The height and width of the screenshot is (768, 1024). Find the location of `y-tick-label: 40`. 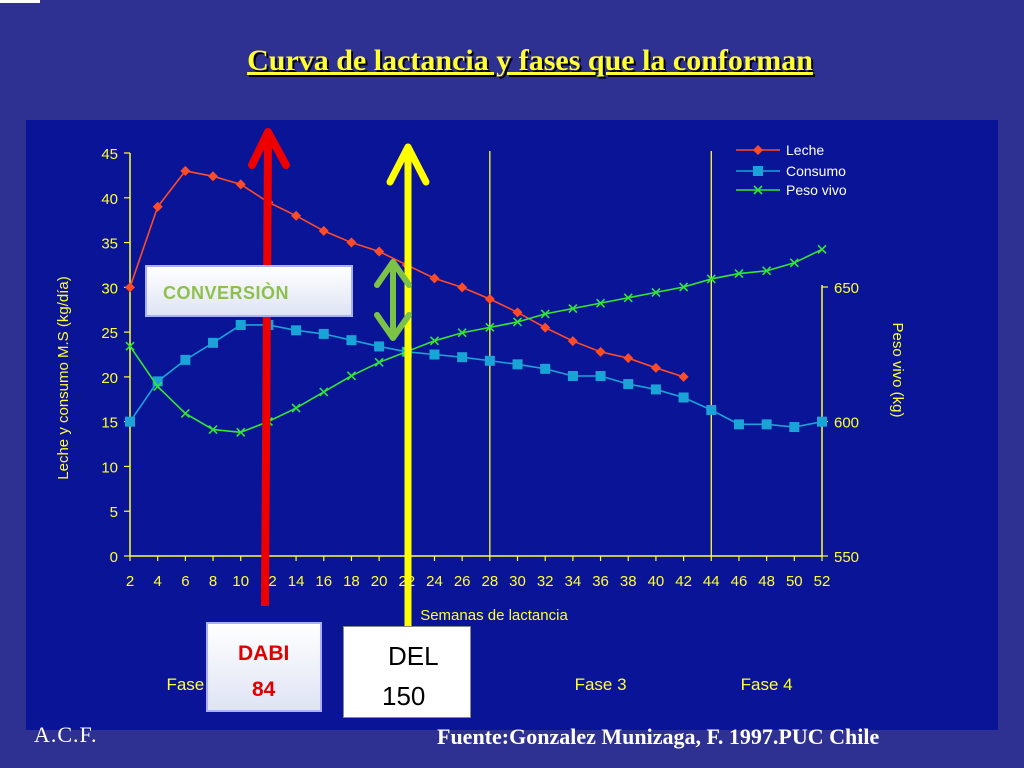

y-tick-label: 40 is located at coordinates (109, 199).